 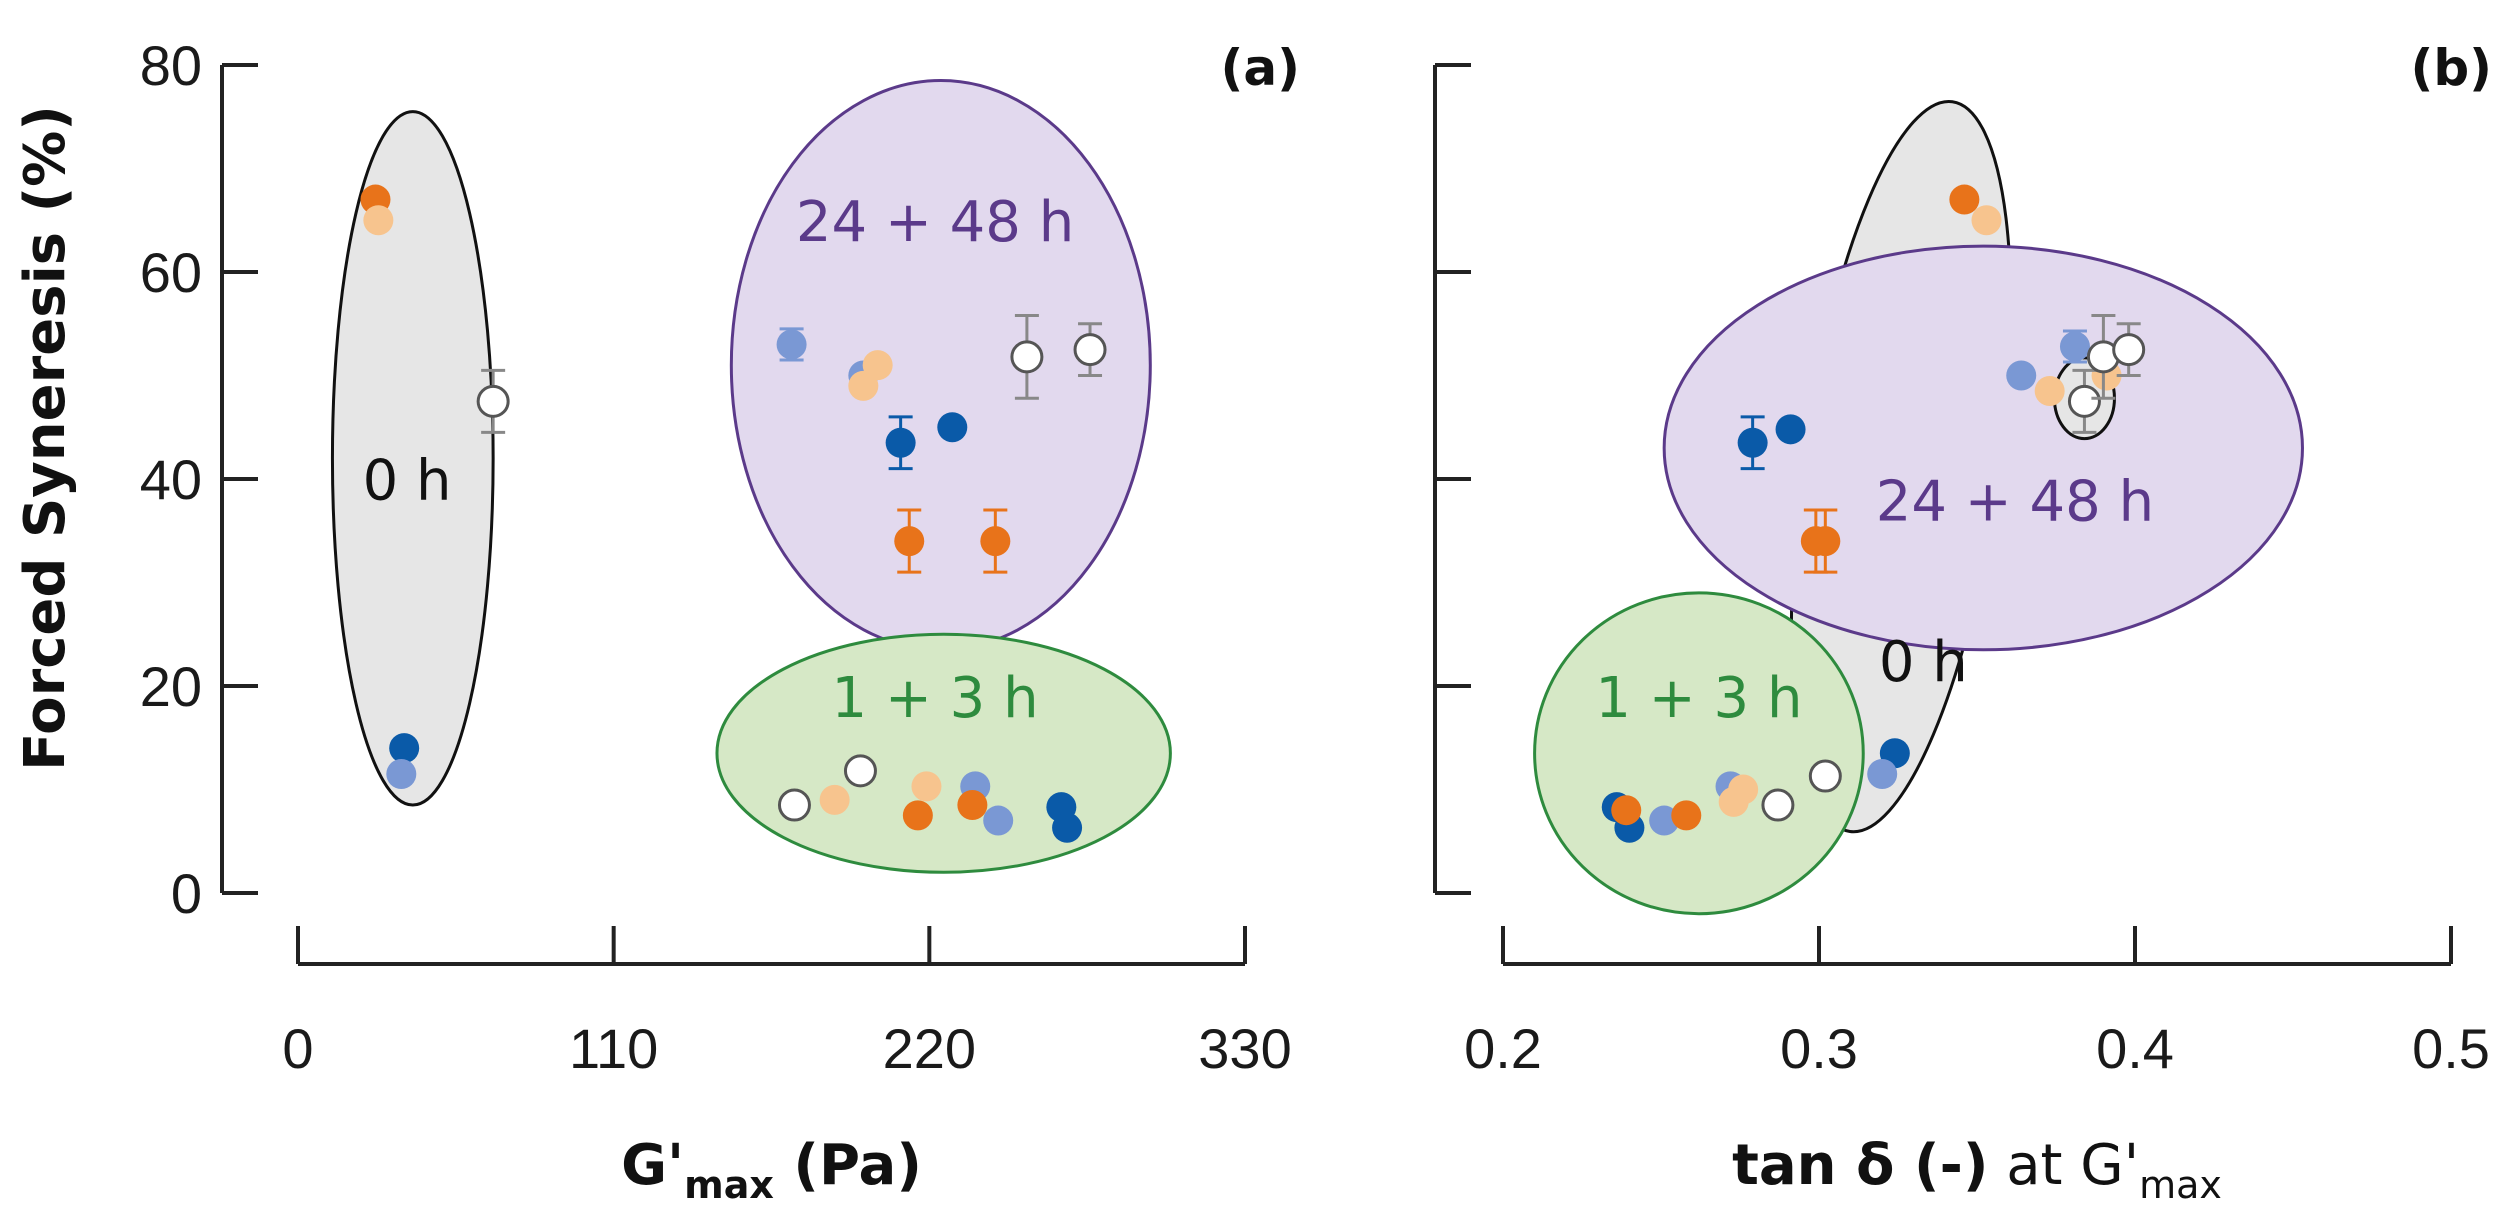 I want to click on x-tick-label: 330, so click(x=1244, y=1048).